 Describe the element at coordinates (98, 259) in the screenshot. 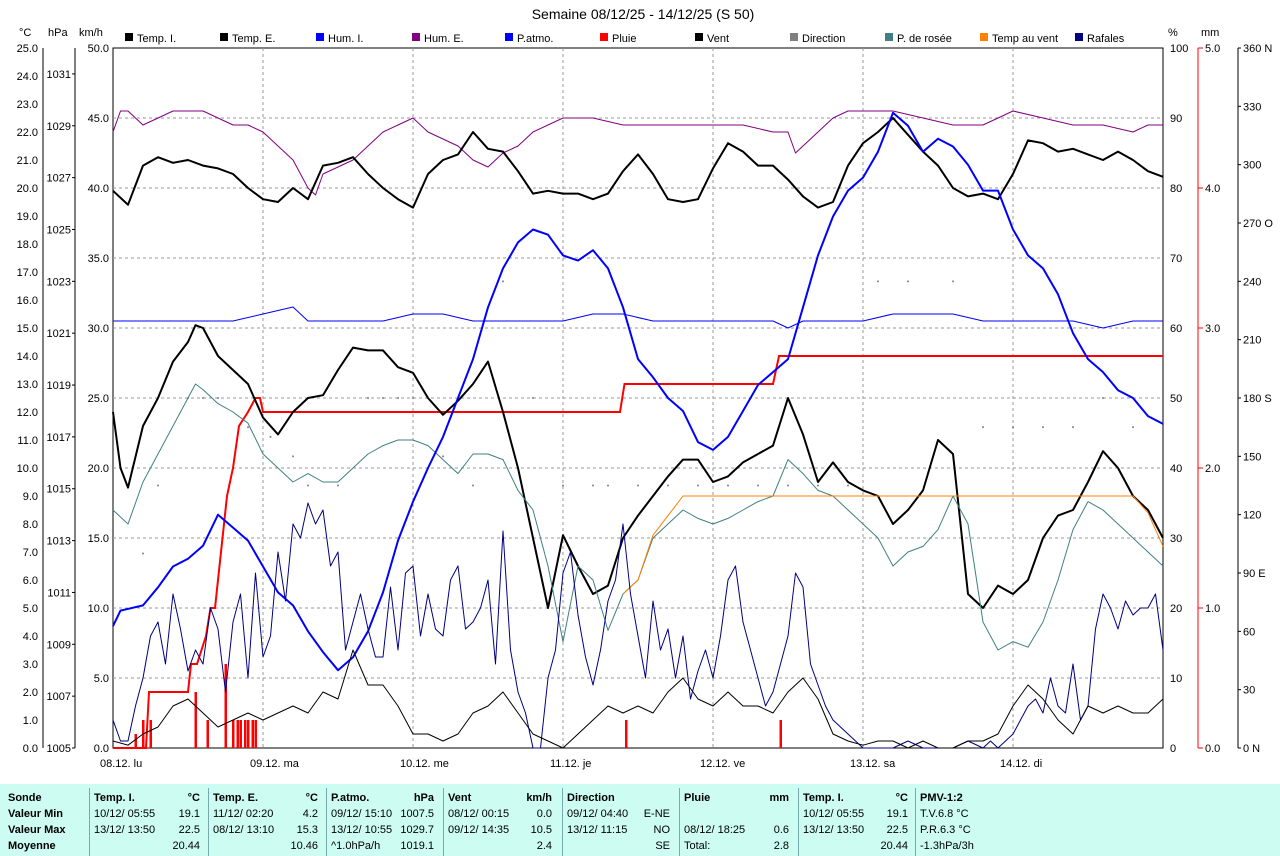

I see `wind-tick-label: 35.0` at that location.